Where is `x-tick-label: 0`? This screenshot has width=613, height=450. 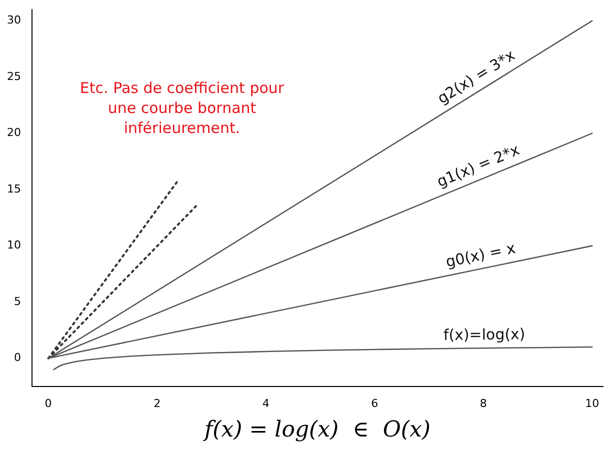 x-tick-label: 0 is located at coordinates (48, 403).